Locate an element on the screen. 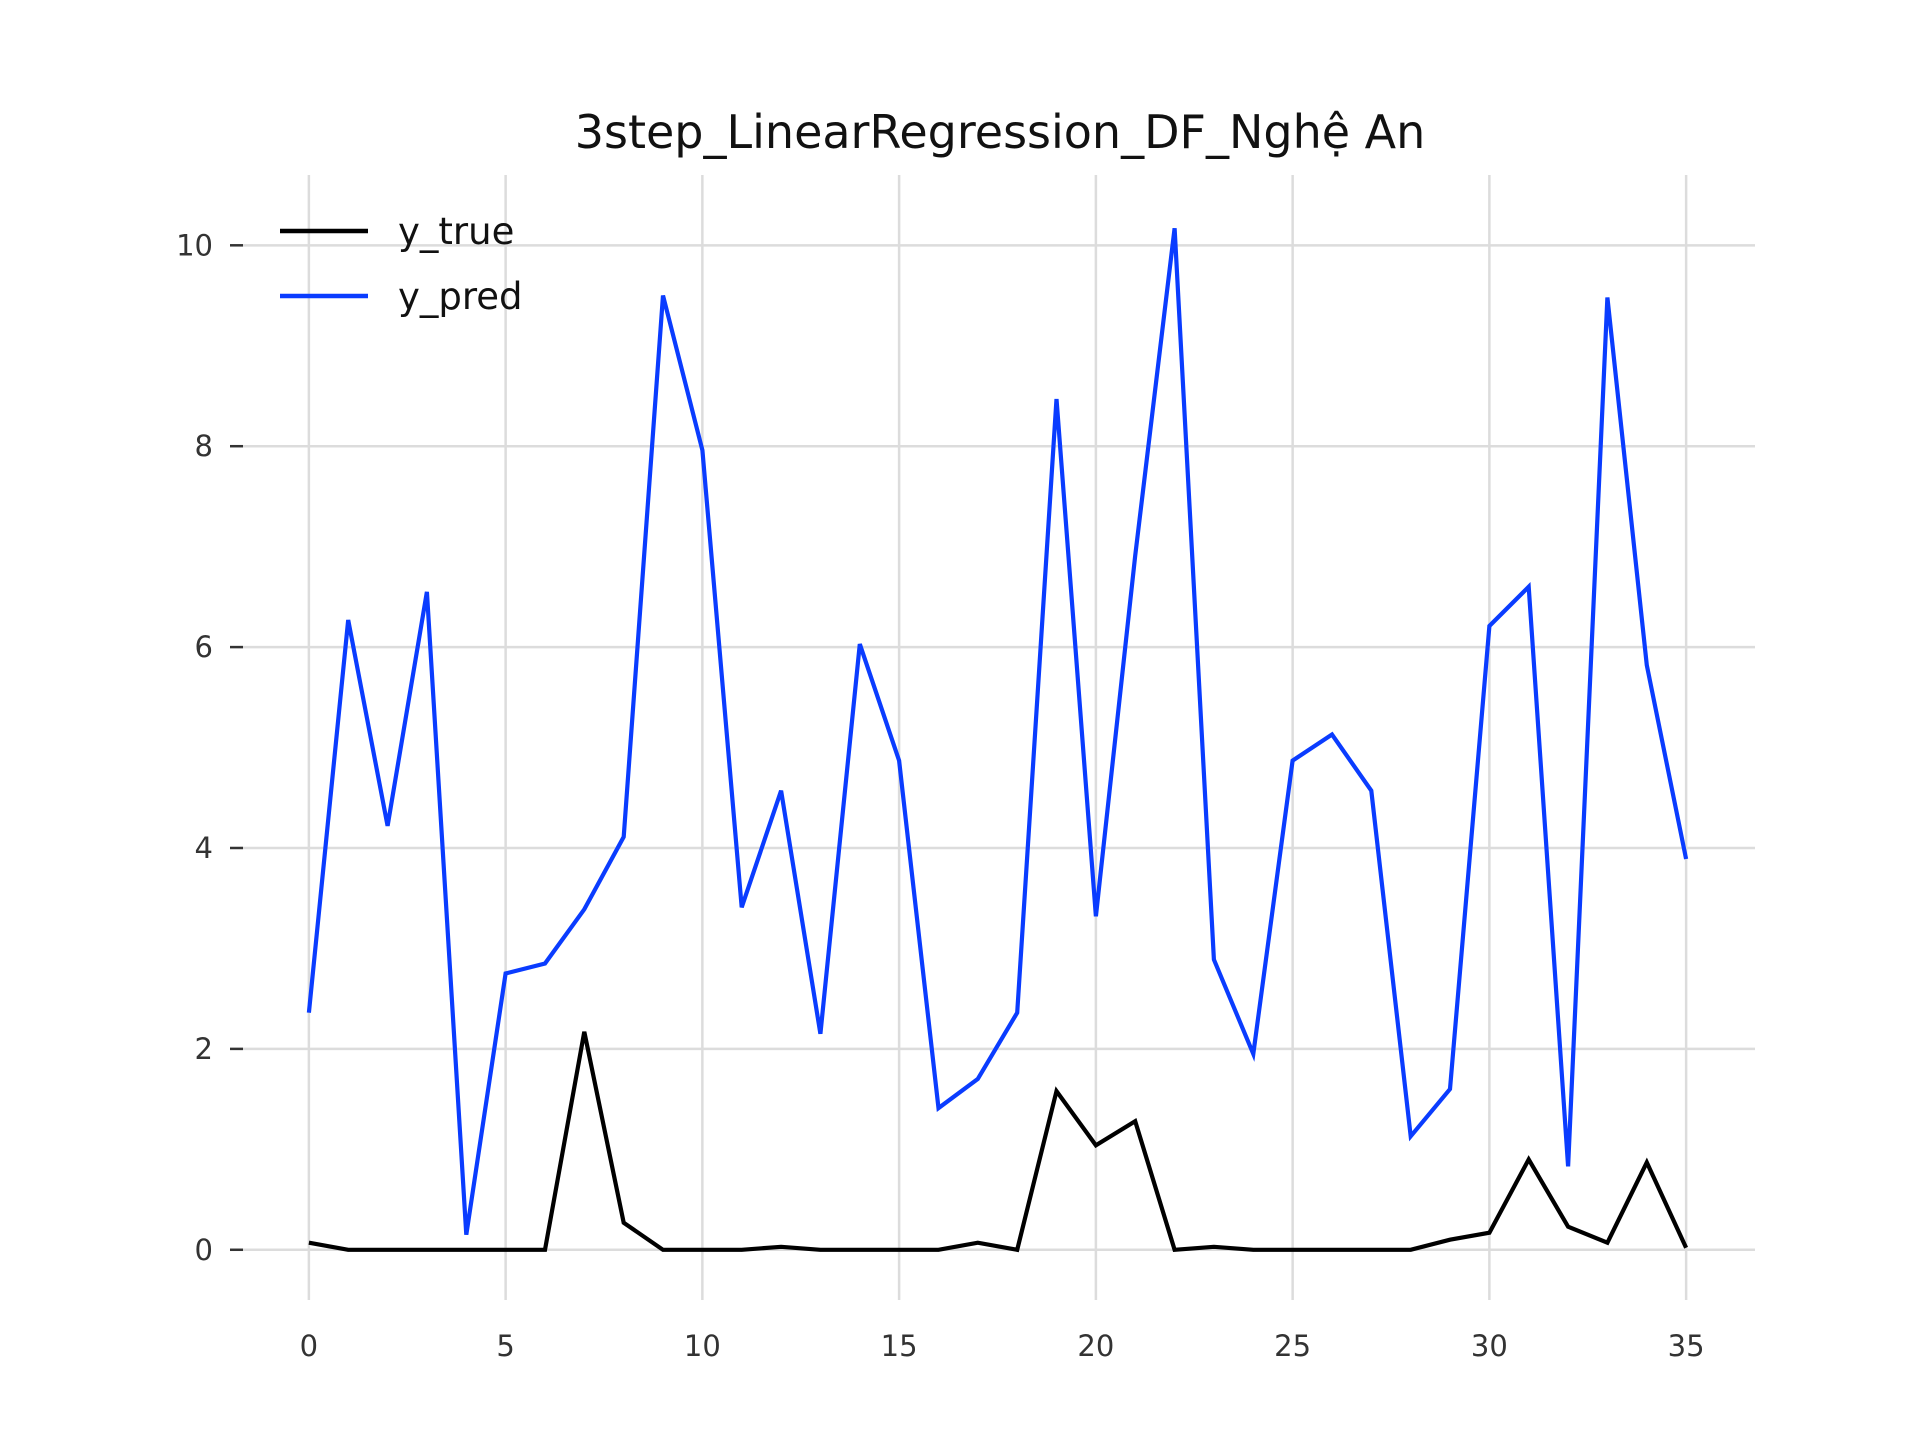 The width and height of the screenshot is (1920, 1440). y-tick-label: 2 is located at coordinates (204, 1049).